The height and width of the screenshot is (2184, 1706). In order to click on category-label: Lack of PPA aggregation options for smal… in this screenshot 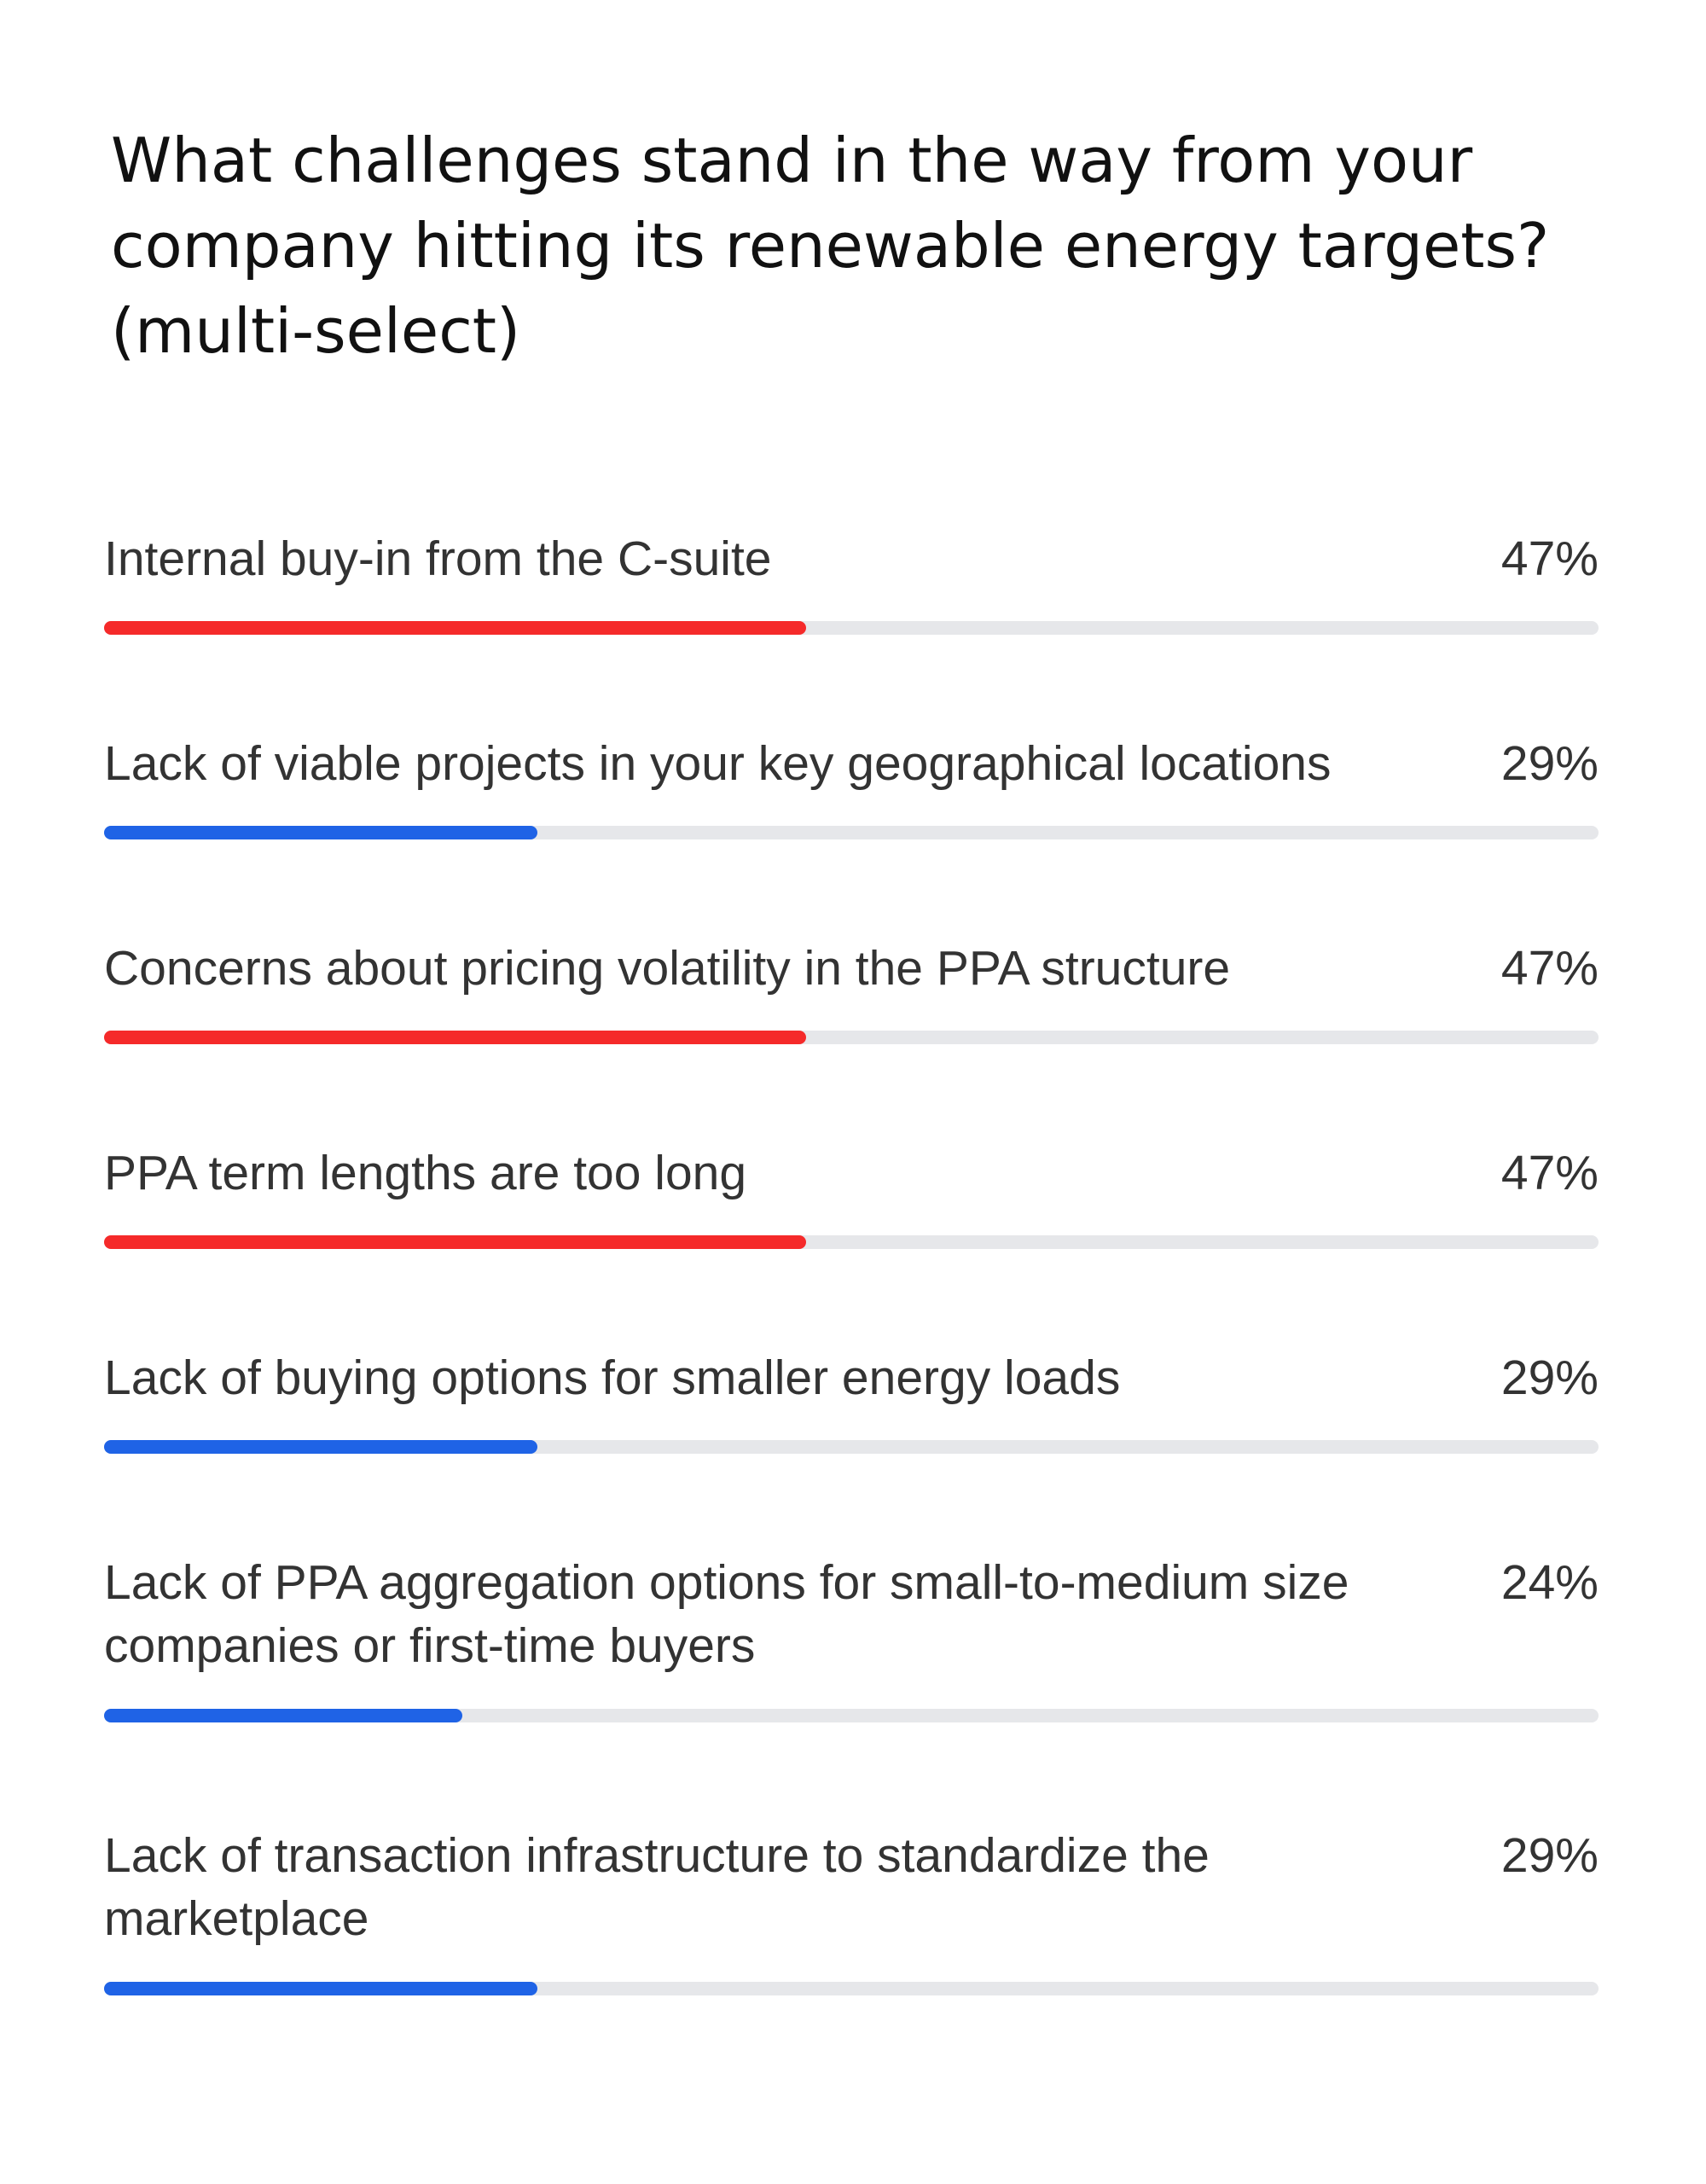, I will do `click(726, 1614)`.